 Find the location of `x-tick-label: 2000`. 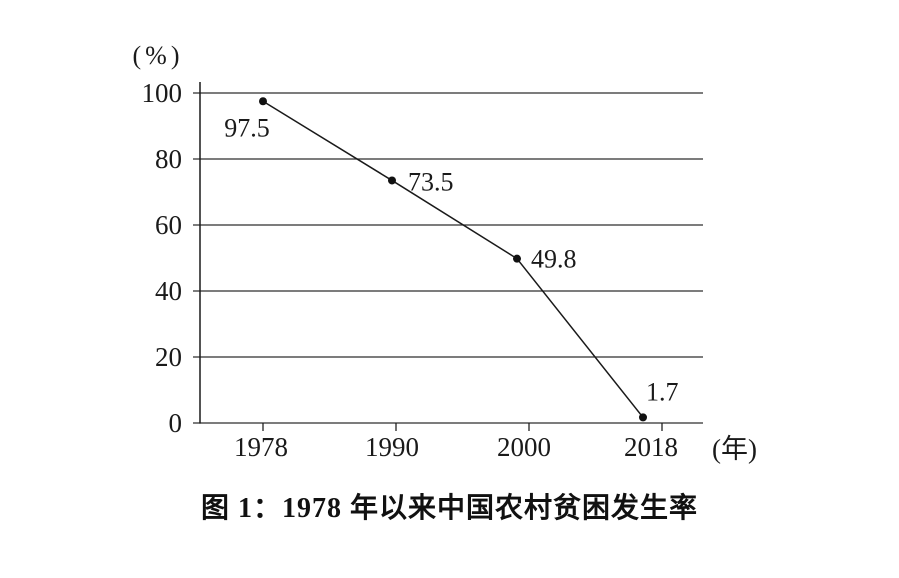

x-tick-label: 2000 is located at coordinates (524, 447).